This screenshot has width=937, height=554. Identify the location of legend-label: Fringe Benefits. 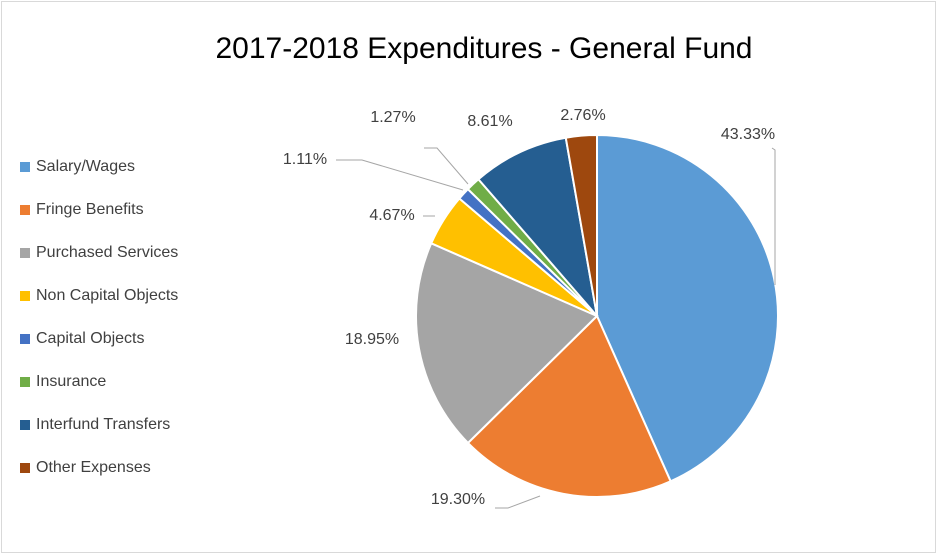
(90, 209).